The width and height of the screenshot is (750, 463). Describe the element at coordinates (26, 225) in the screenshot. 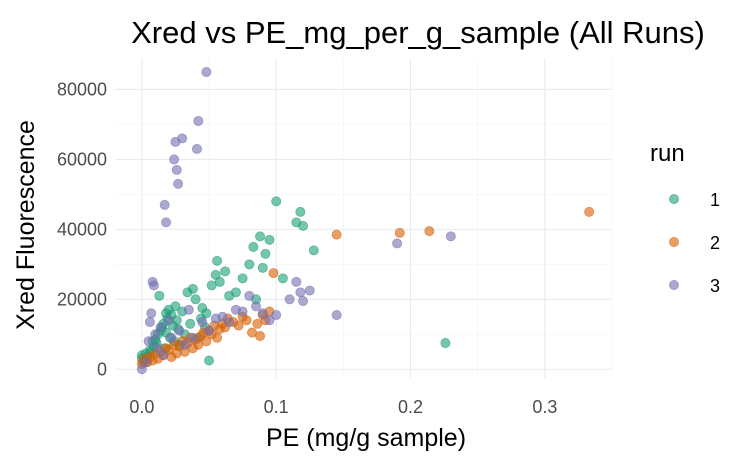

I see `y-axis-title: Xred Fluorescence` at that location.